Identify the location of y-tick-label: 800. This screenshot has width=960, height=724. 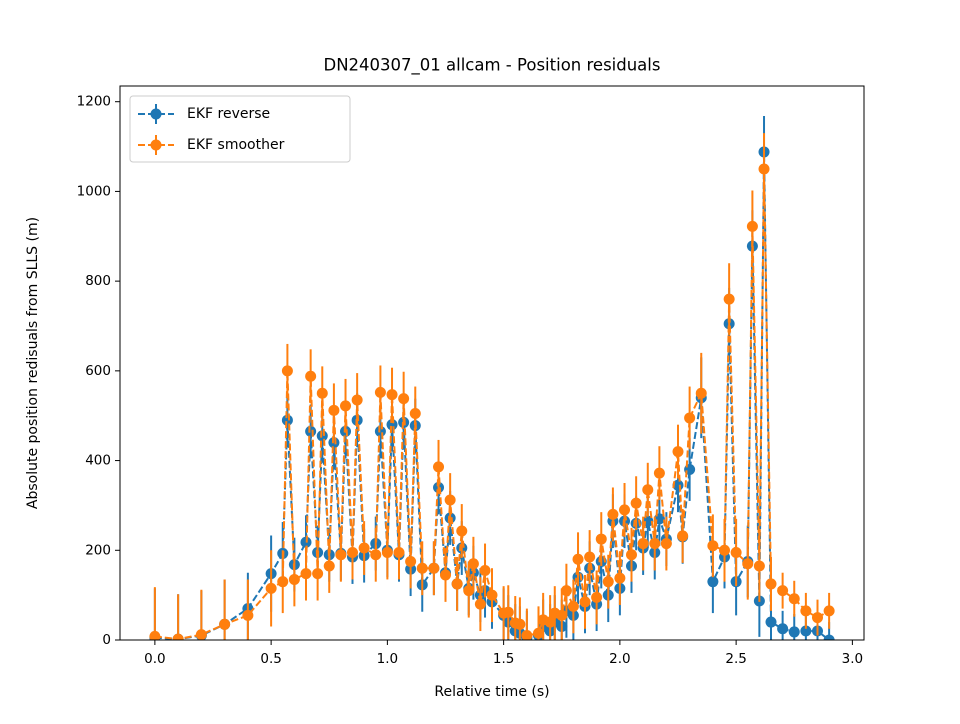
(98, 281).